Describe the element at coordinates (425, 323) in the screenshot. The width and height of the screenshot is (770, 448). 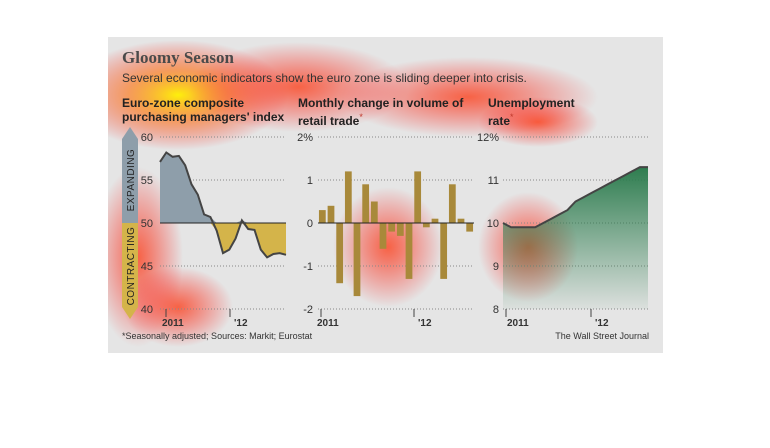
I see `retail-xtick: '12` at that location.